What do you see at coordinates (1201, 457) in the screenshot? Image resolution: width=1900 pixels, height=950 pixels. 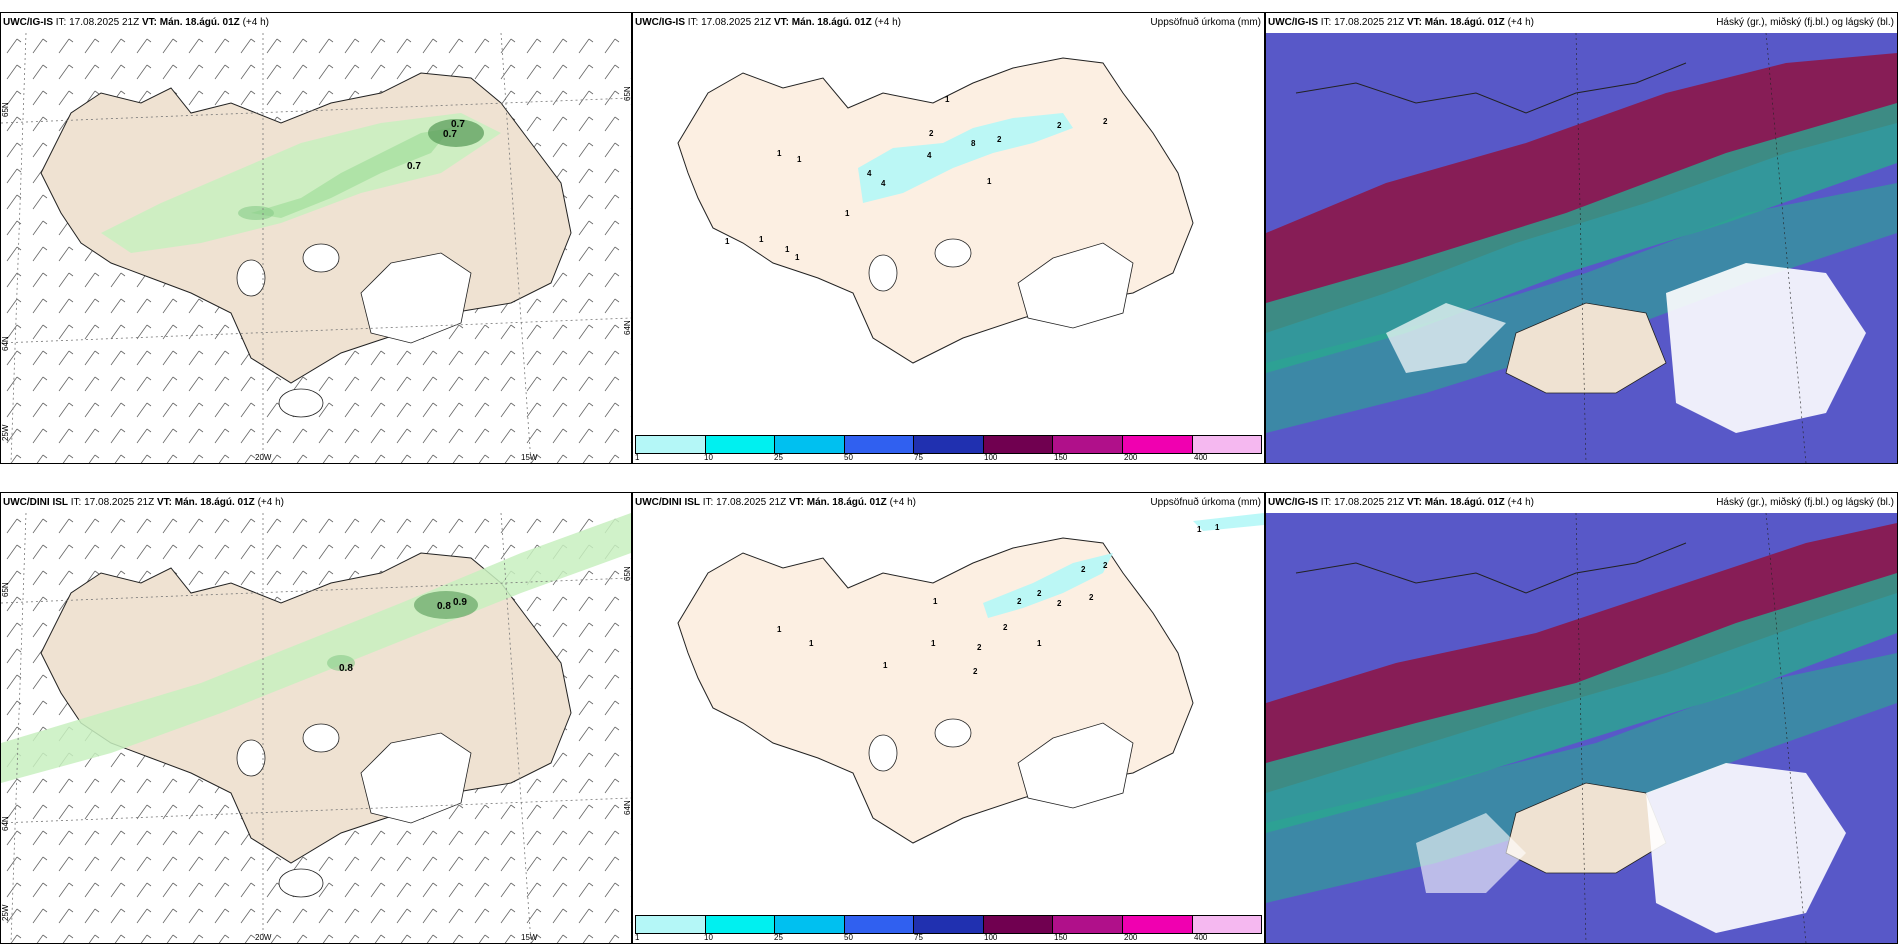 I see `scale-label: 400` at bounding box center [1201, 457].